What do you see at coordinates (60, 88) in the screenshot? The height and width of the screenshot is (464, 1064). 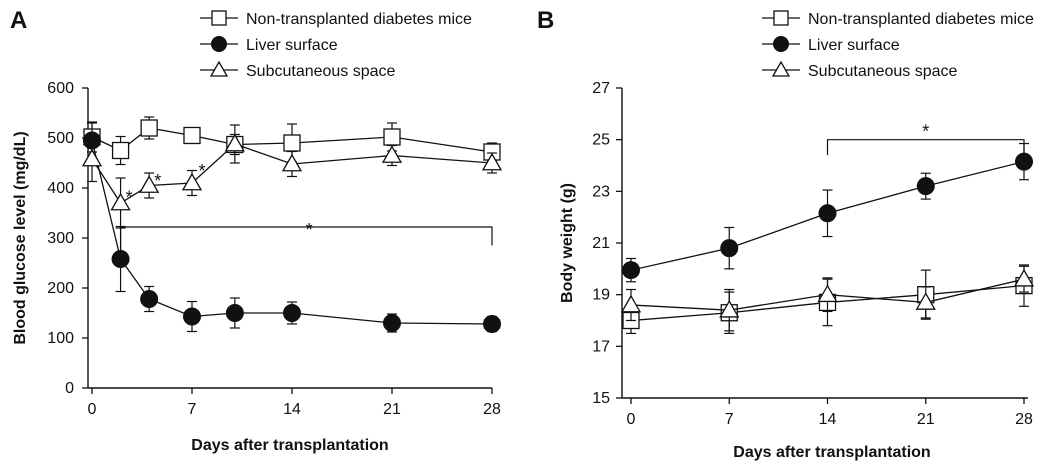 I see `panel-a-y-tick-label: 600` at bounding box center [60, 88].